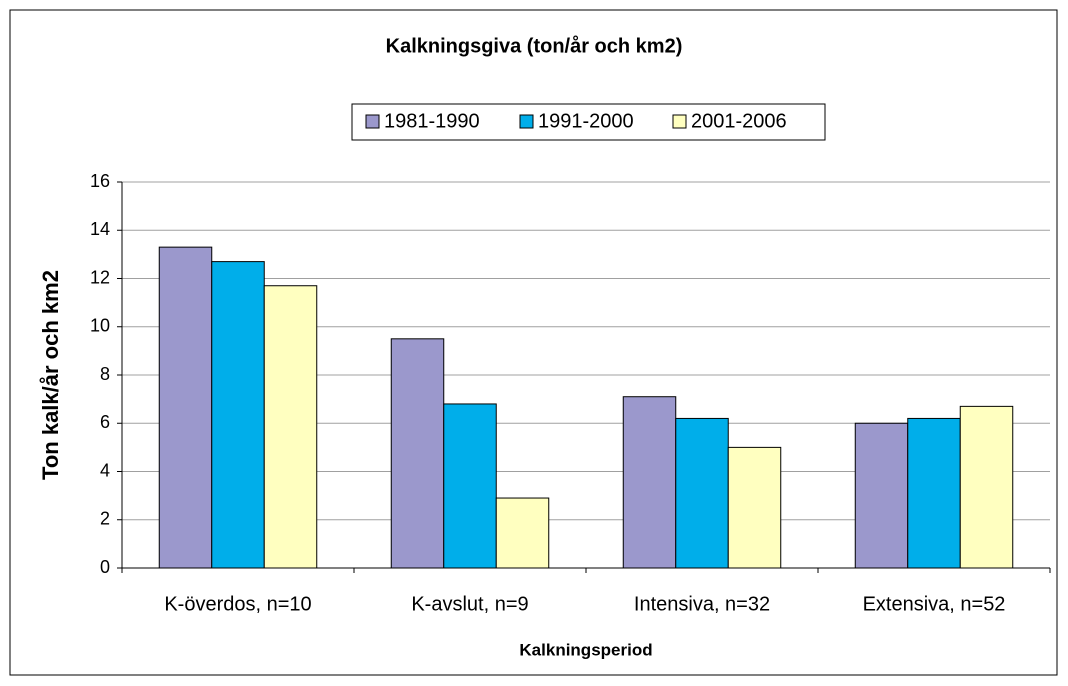 The height and width of the screenshot is (686, 1068). I want to click on x-tick-label: K-avslut, n=9, so click(469, 604).